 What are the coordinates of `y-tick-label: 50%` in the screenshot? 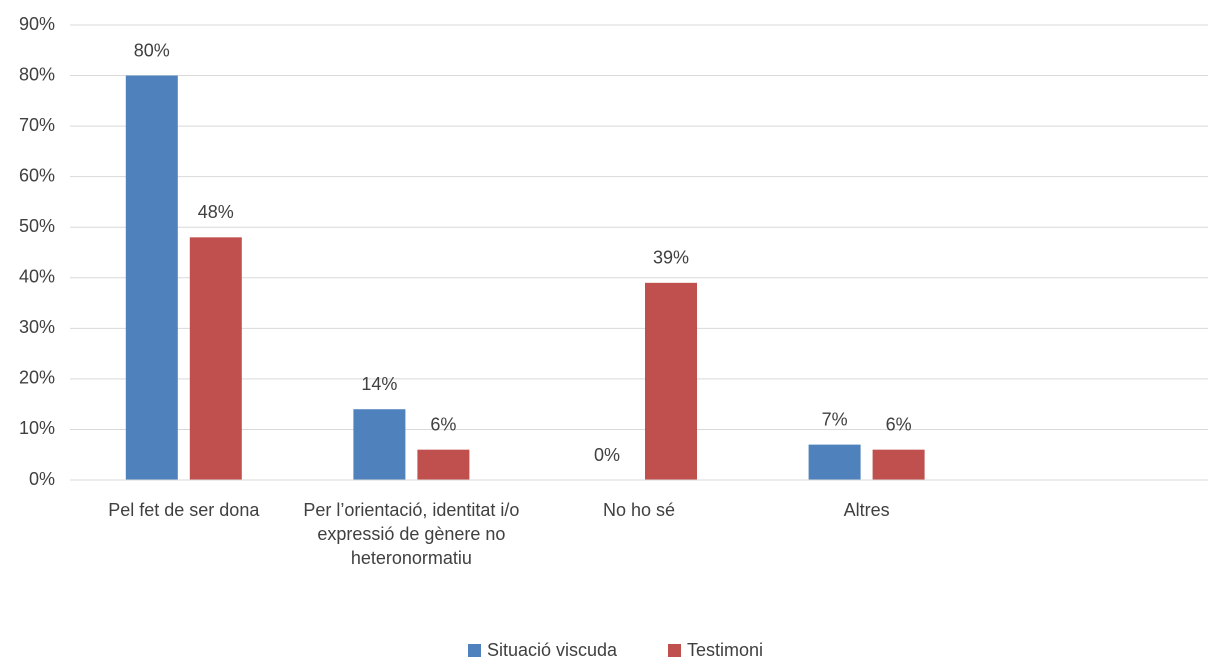 It's located at (37, 226).